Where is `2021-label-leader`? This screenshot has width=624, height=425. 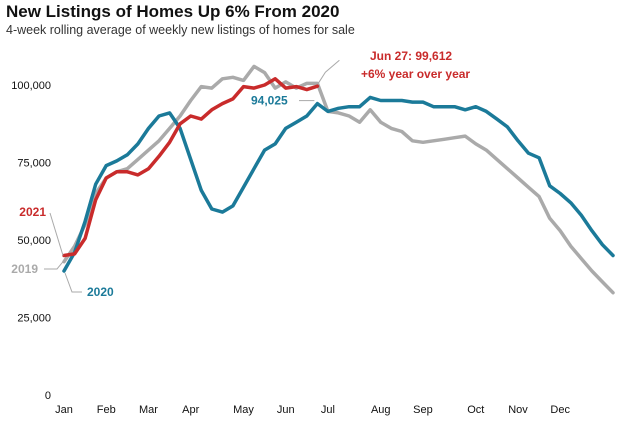
2021-label-leader is located at coordinates (56, 234).